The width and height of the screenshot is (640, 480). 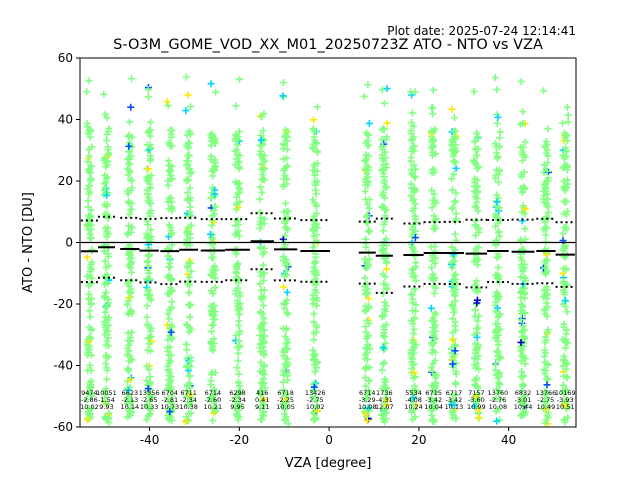 I want to click on bin-count-label: 6714, so click(x=367, y=393).